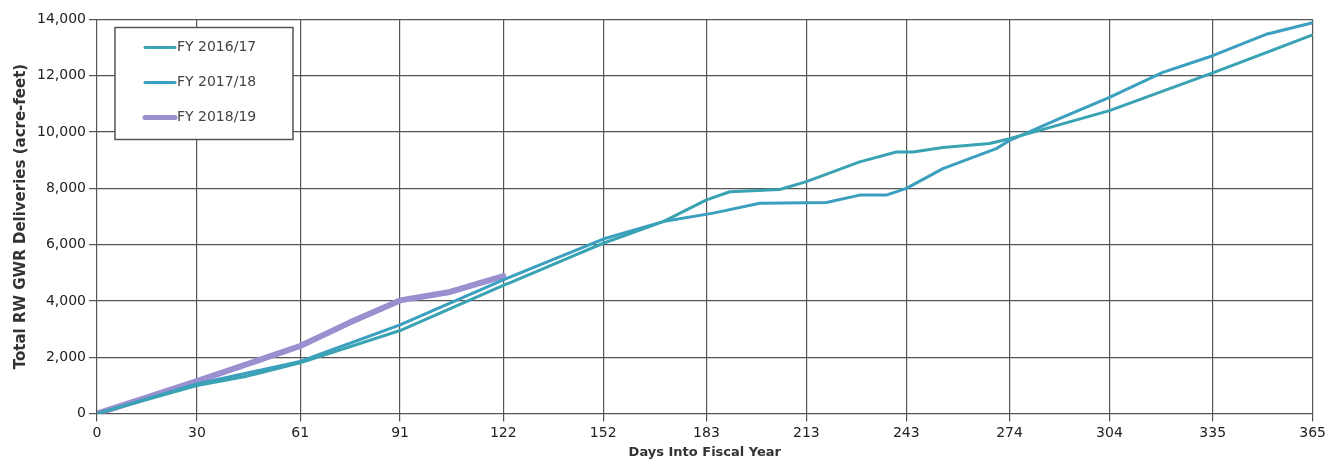 This screenshot has height=468, width=1337. I want to click on x-tick-label: 152, so click(603, 431).